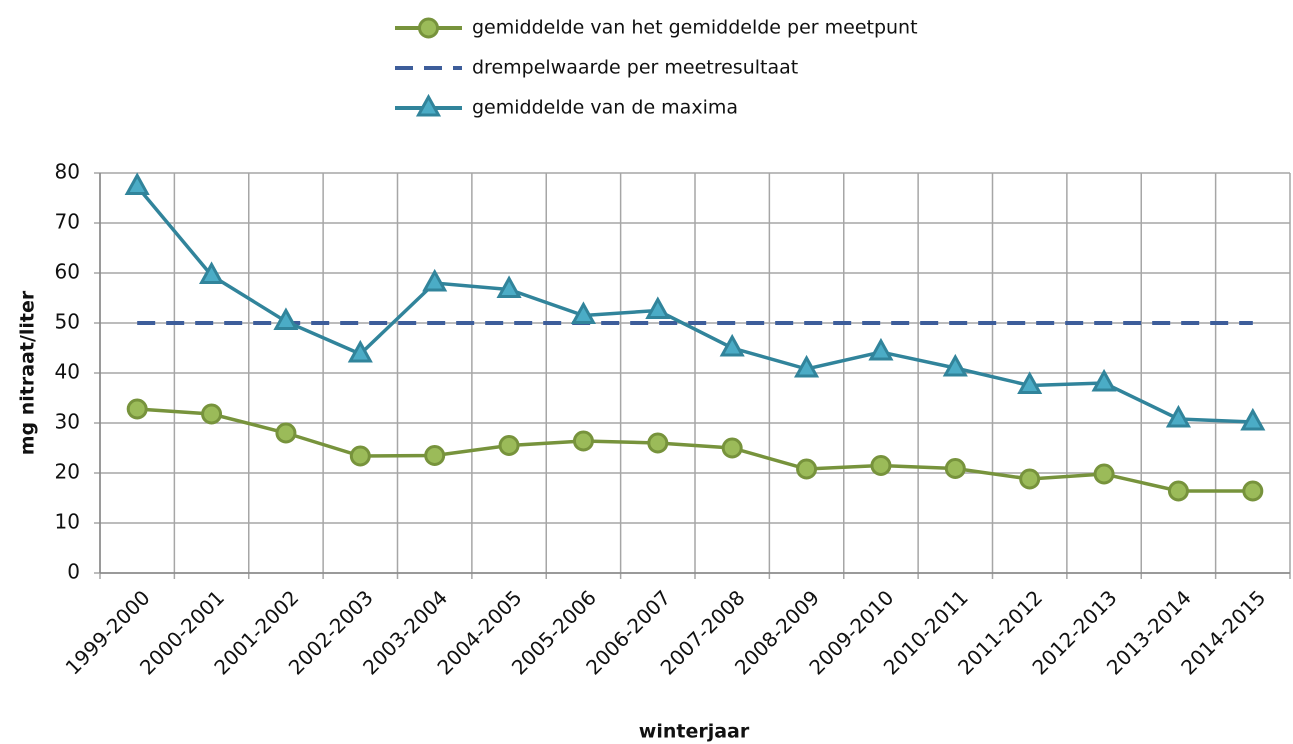  What do you see at coordinates (67, 222) in the screenshot?
I see `y-tick-label: 70` at bounding box center [67, 222].